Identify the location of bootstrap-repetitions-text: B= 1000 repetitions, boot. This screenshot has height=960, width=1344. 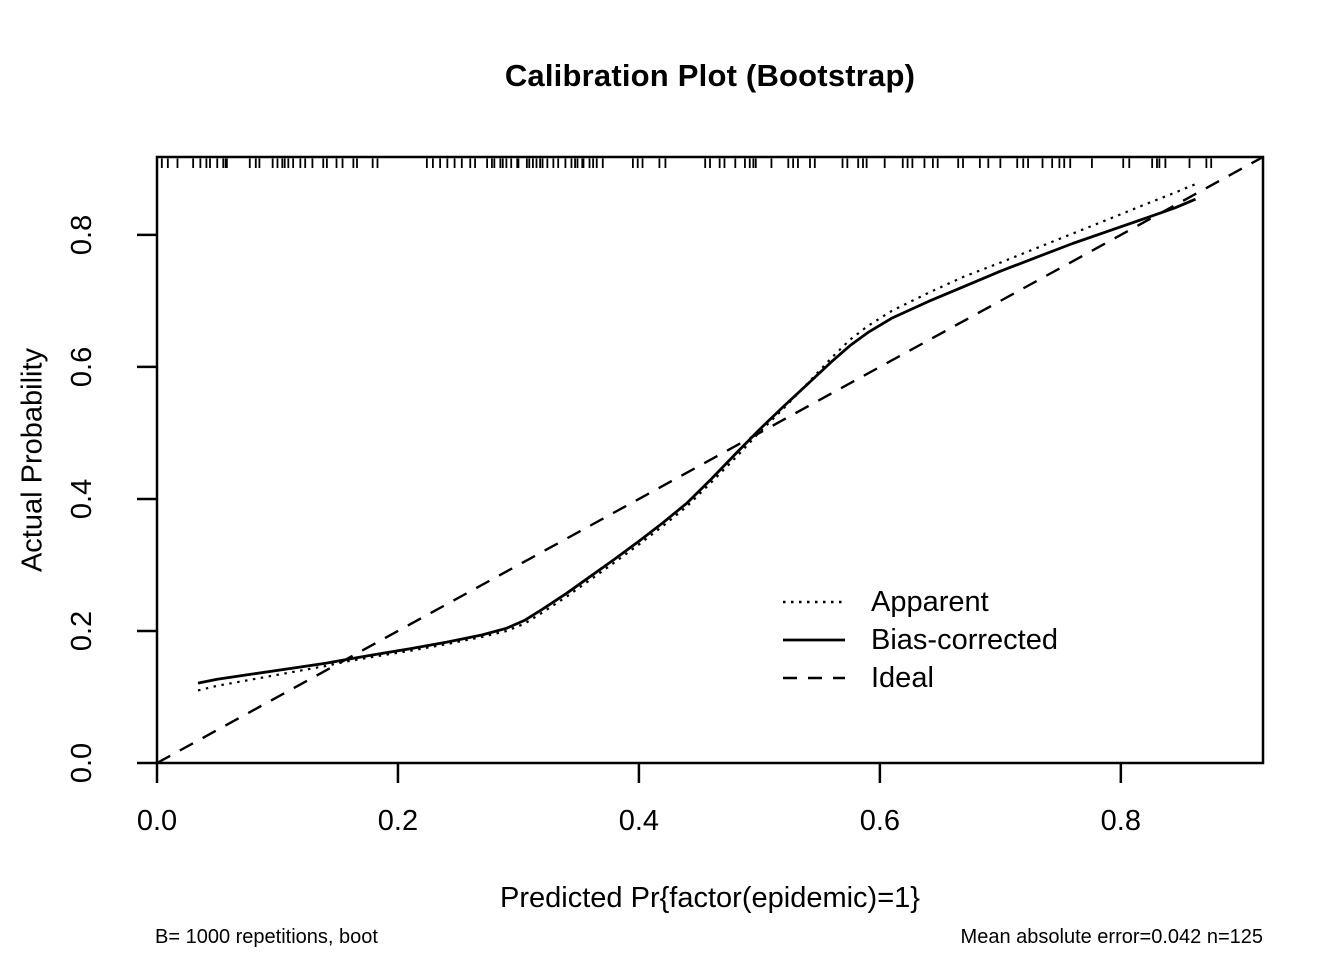
(266, 937).